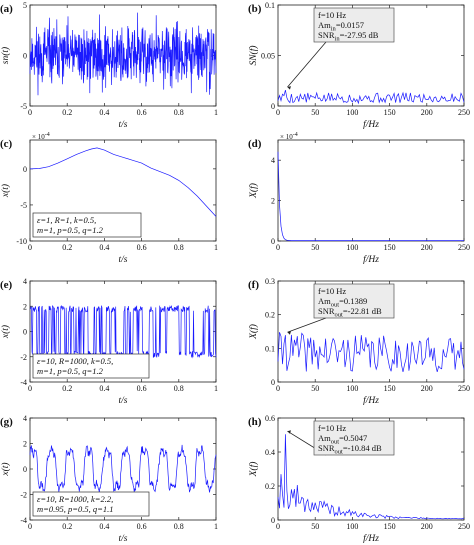  Describe the element at coordinates (315, 388) in the screenshot. I see `x-tick-label: 50` at that location.